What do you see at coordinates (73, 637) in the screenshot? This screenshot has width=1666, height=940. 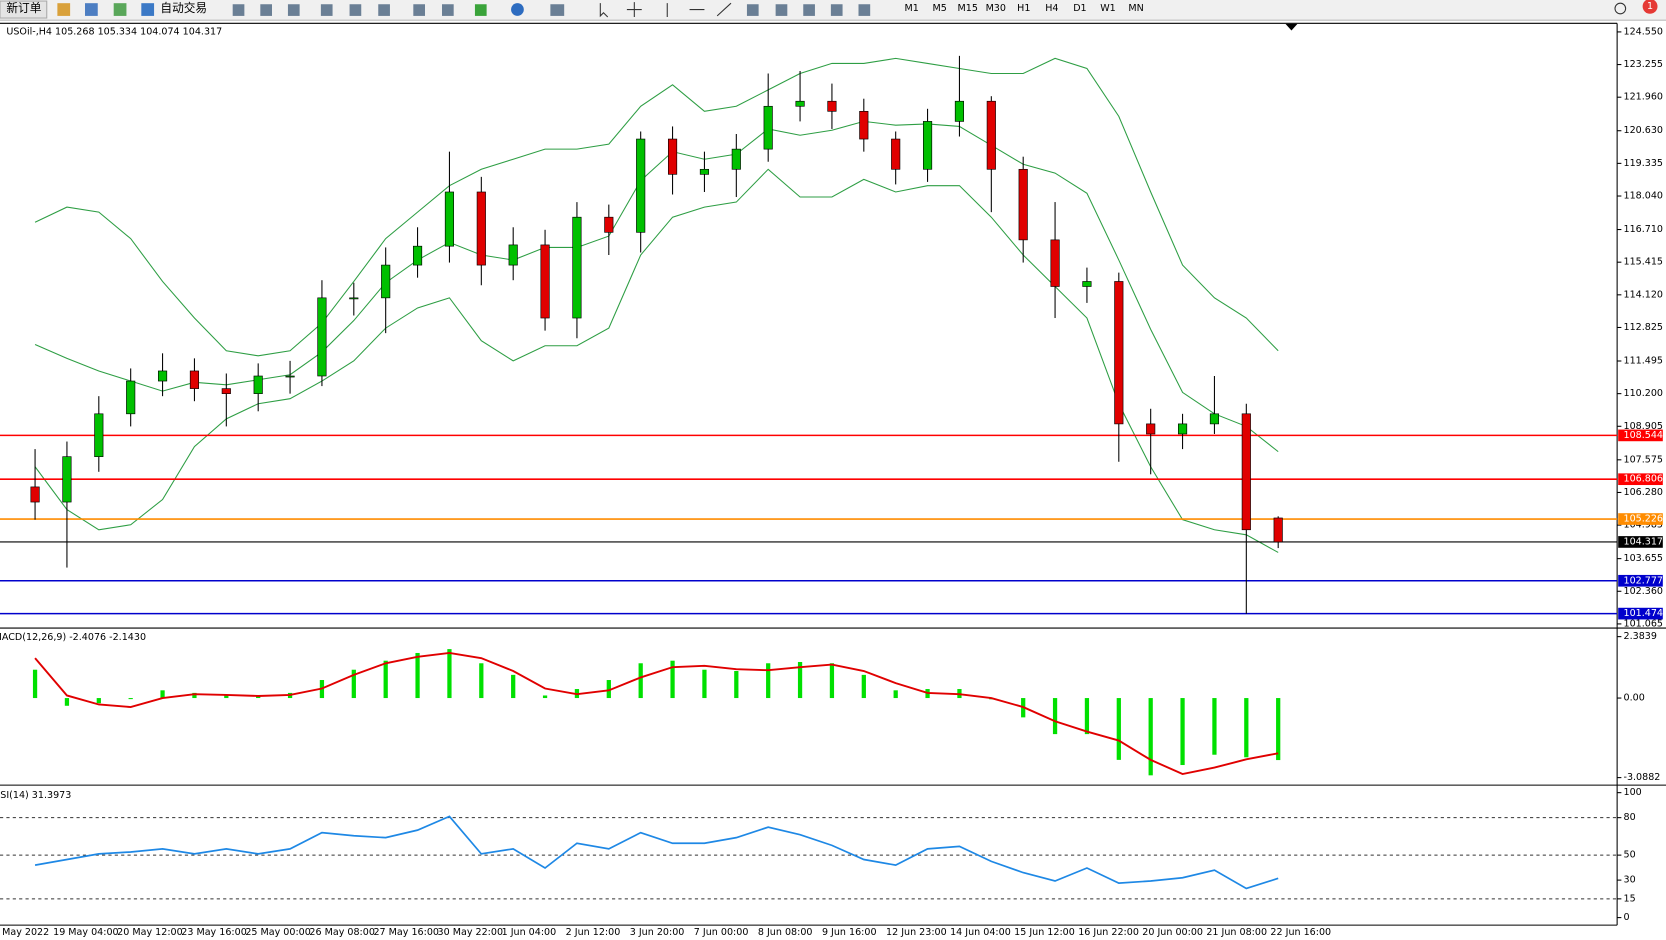 I see `indicator-title: MACD(12,26,9) -2.4076 -2.1430` at bounding box center [73, 637].